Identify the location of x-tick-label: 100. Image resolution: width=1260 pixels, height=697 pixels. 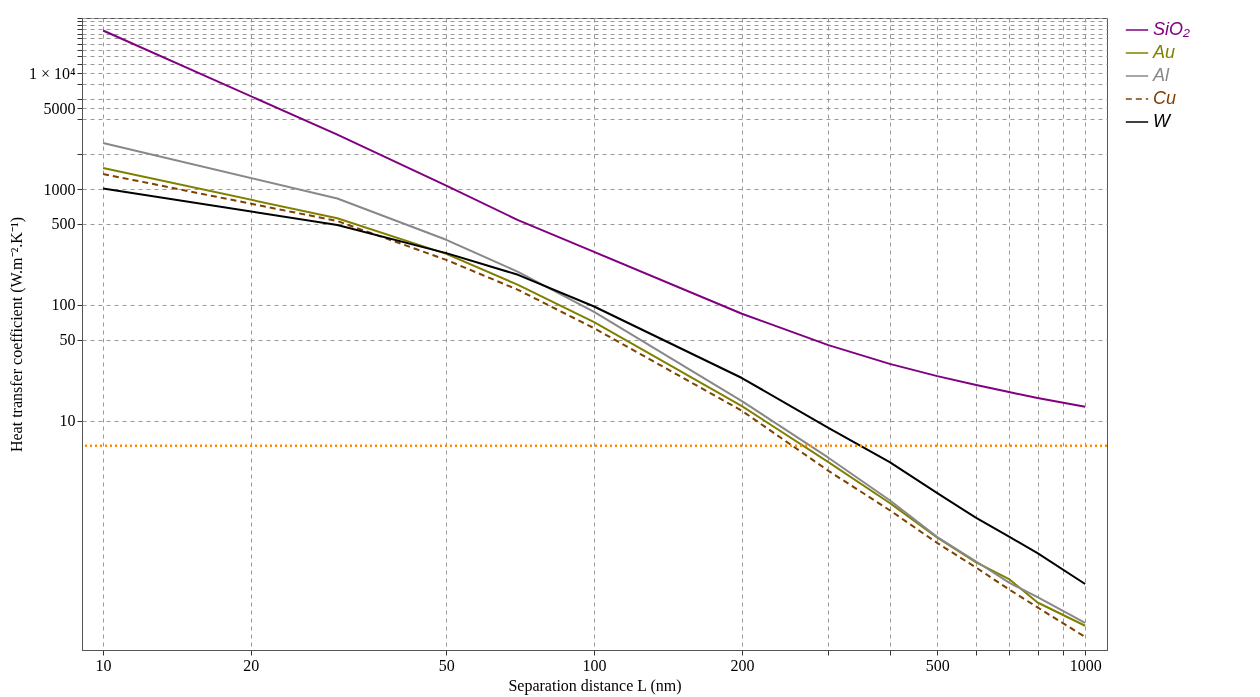
(594, 665).